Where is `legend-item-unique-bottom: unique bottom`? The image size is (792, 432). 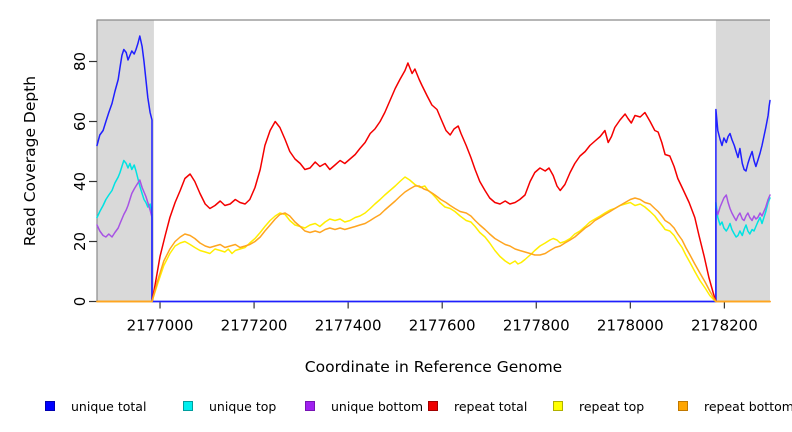 legend-item-unique-bottom: unique bottom is located at coordinates (364, 406).